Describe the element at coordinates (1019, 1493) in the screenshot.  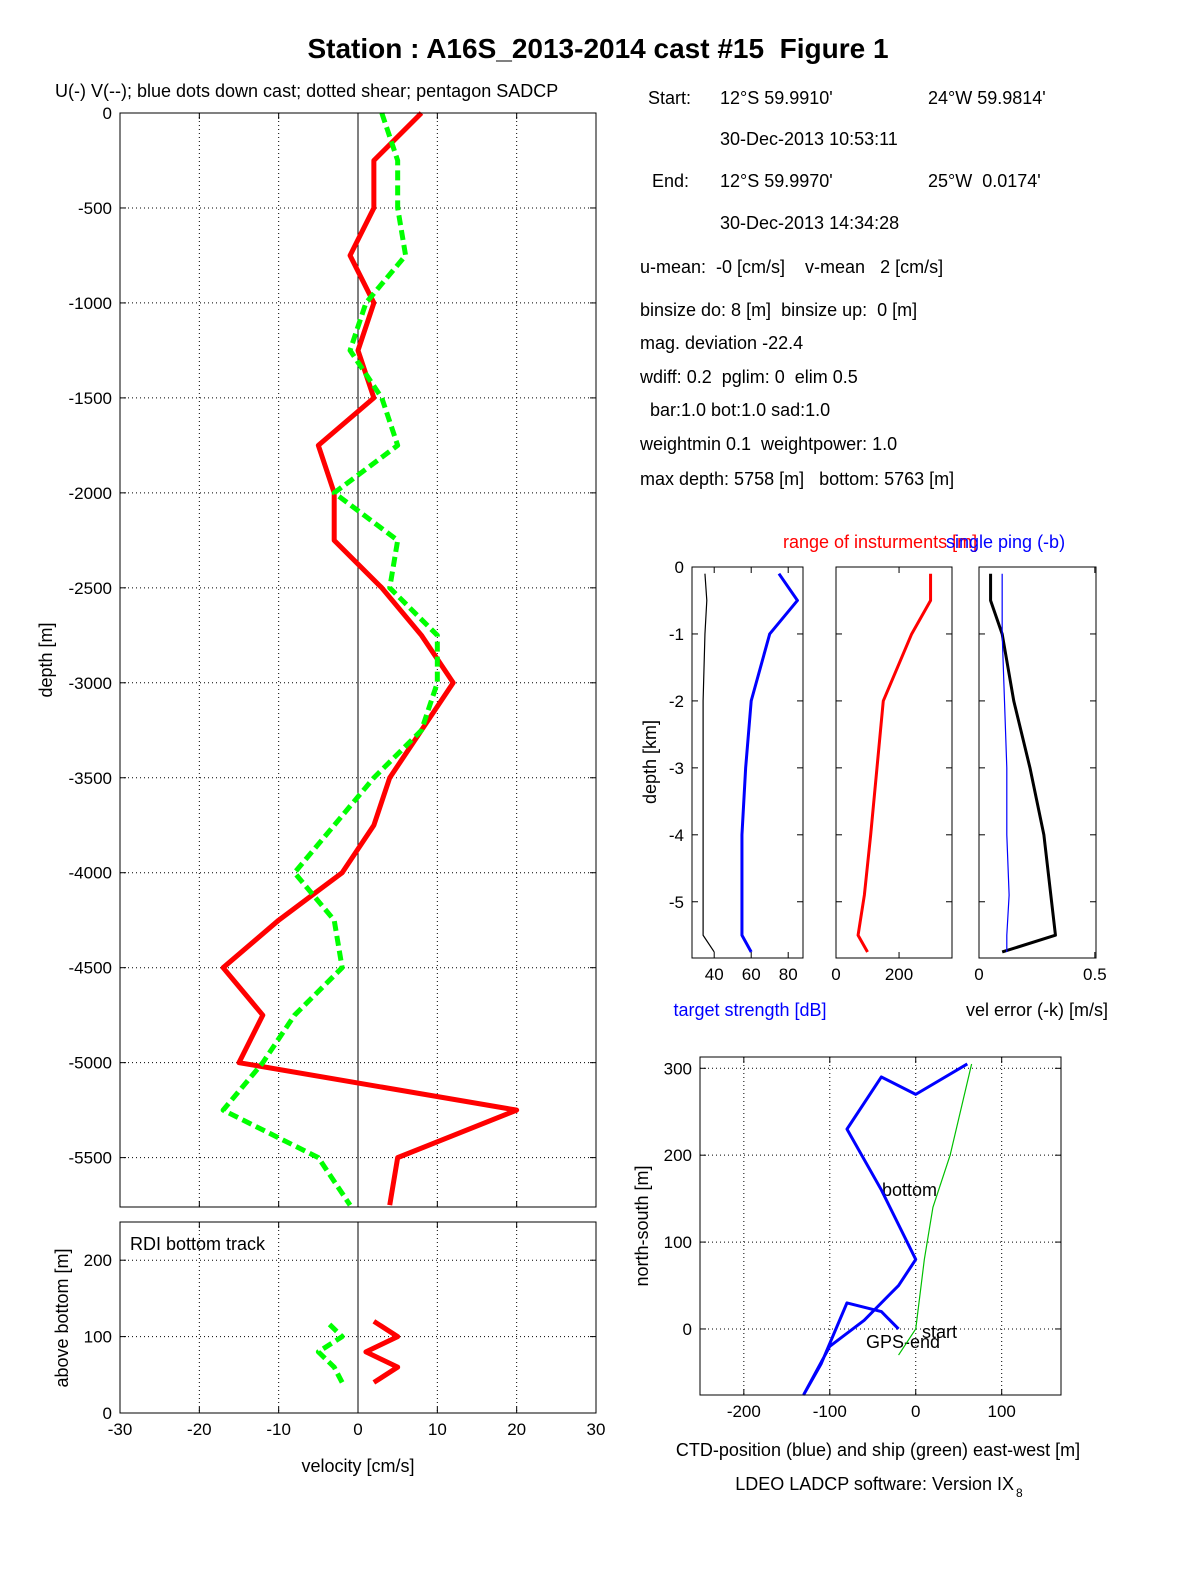
I see `footer-subscript: 8` at that location.